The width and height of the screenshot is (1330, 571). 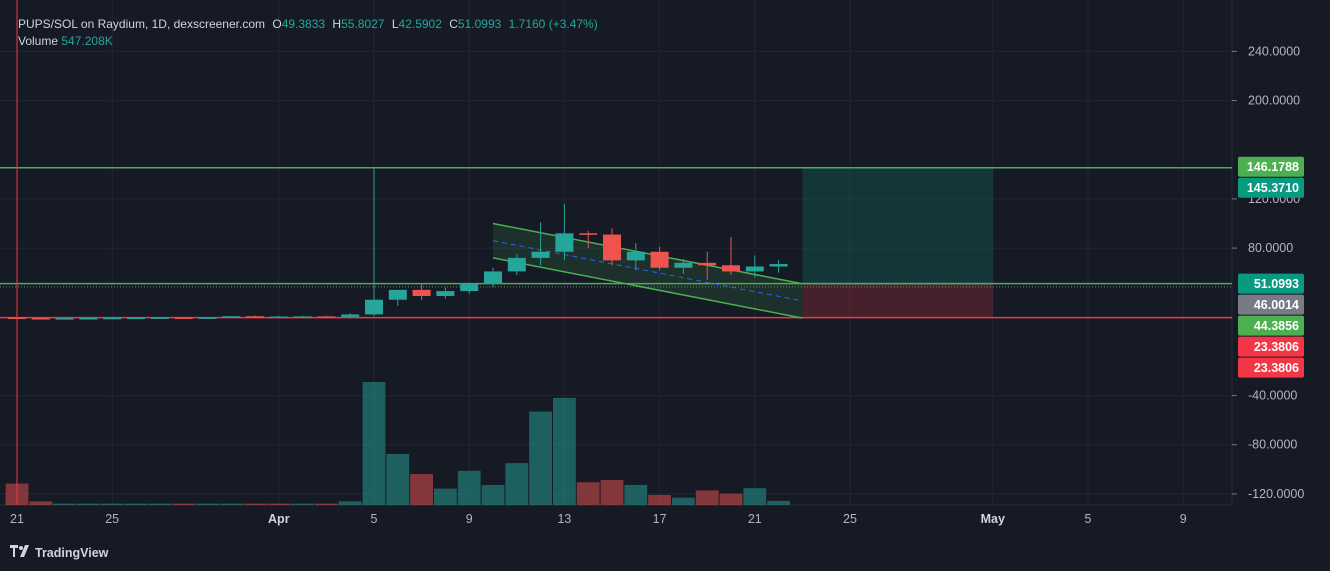 I want to click on channel-mid-line, so click(x=647, y=271).